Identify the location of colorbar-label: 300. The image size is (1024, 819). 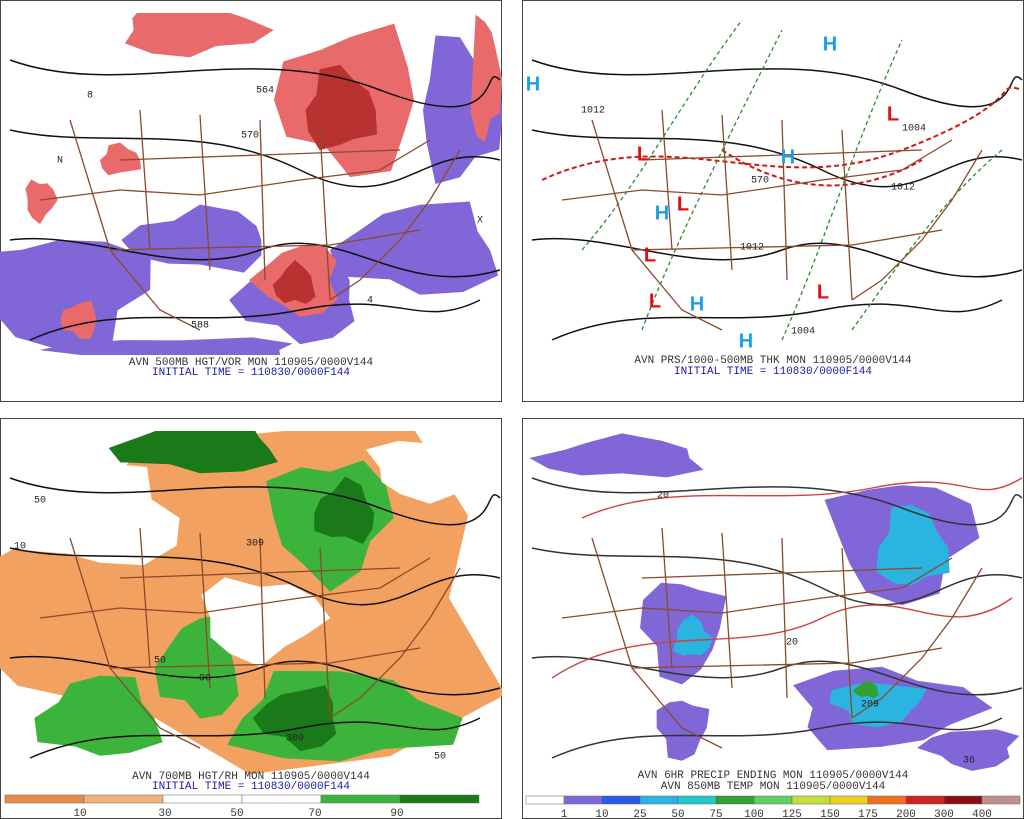
(944, 814).